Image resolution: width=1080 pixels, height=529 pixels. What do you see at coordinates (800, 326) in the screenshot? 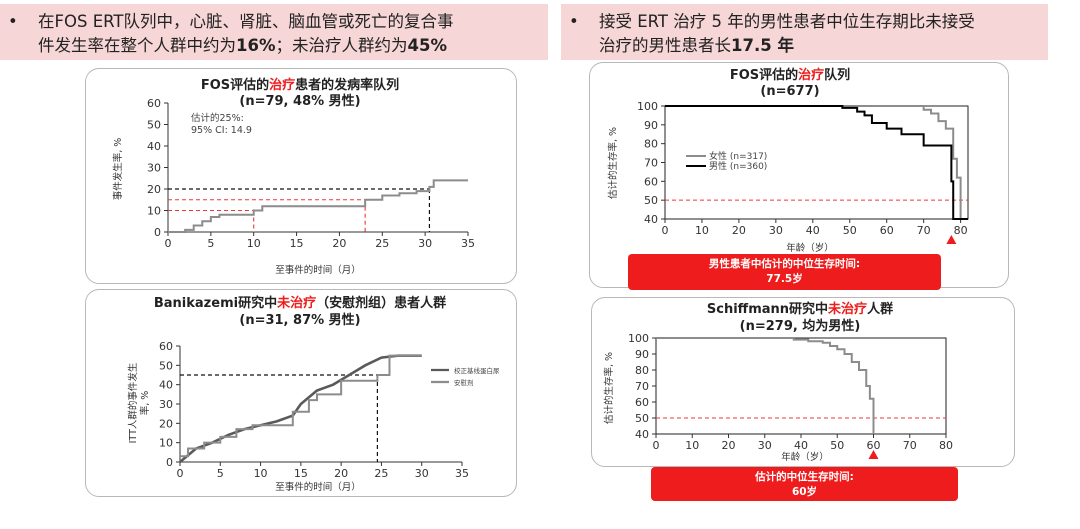
I see `chart-subtitle: (n=279, 均为男性)` at bounding box center [800, 326].